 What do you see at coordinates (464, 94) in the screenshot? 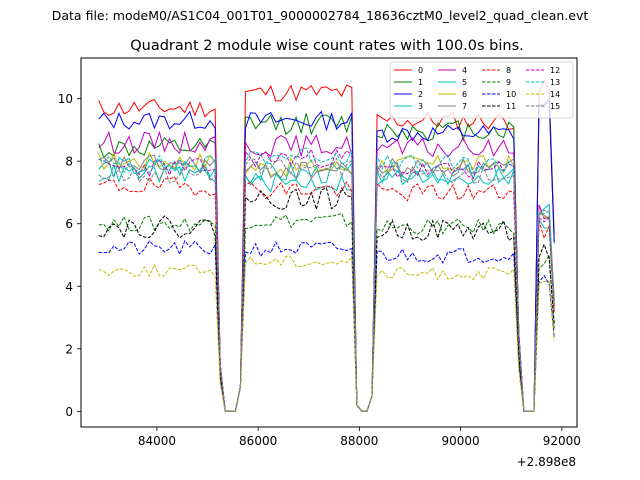
I see `legend-label-6: 6` at bounding box center [464, 94].